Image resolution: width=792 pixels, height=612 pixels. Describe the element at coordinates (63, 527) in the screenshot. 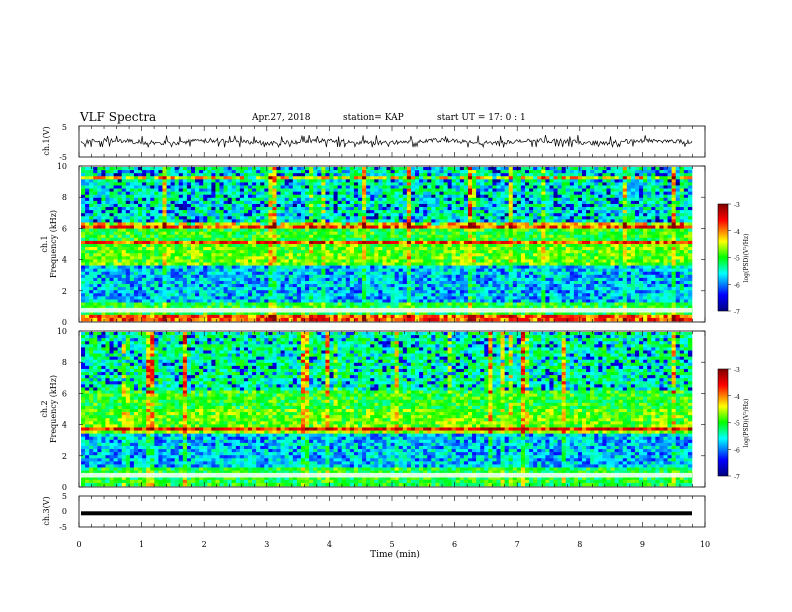

I see `ch3-ytick-neg5: -5` at that location.